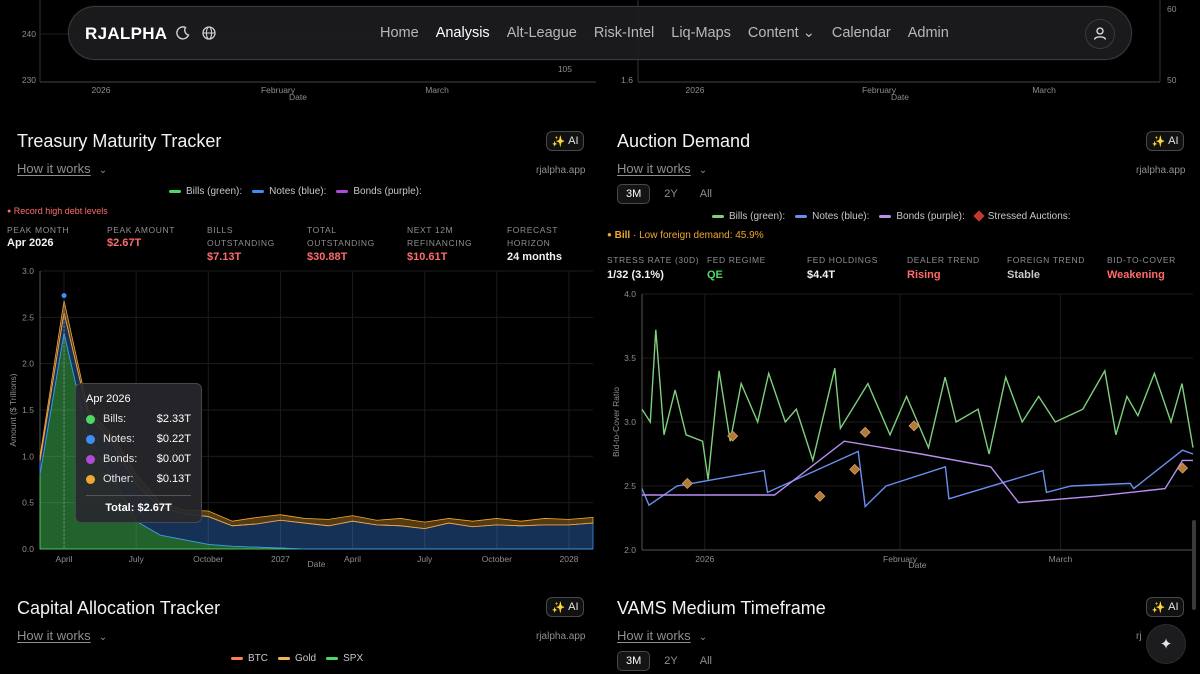  I want to click on ai-assistant-fab: ✦, so click(1166, 644).